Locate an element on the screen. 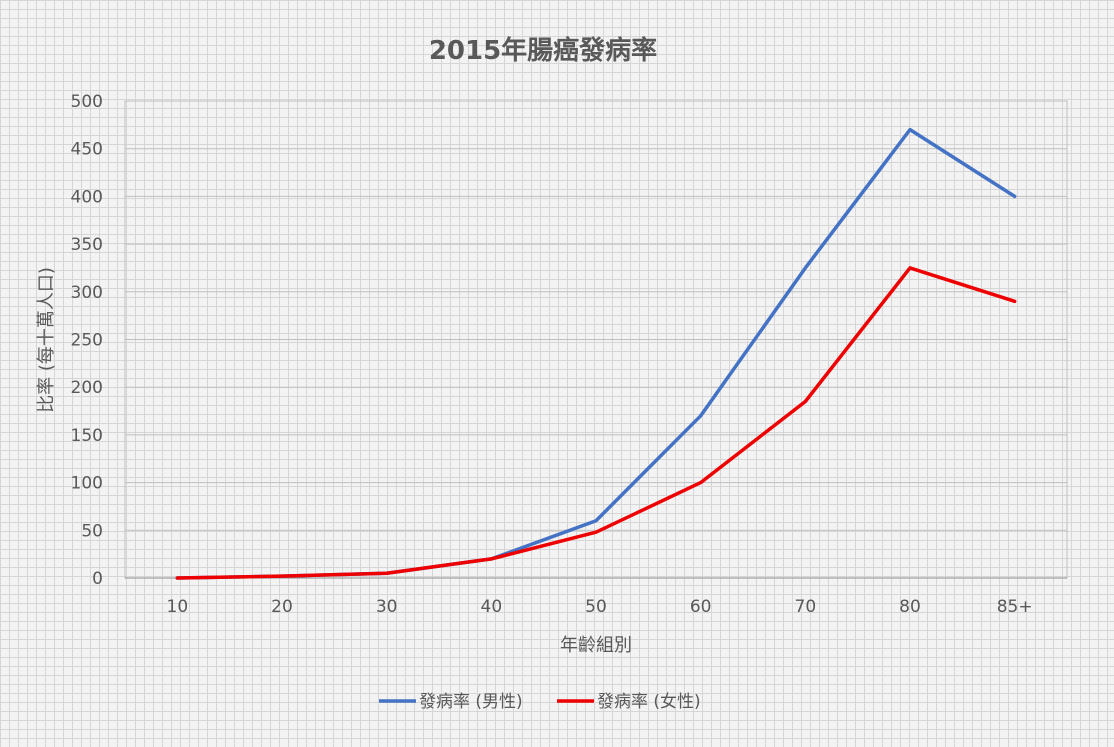 This screenshot has height=747, width=1114. x-tick-label: 80 is located at coordinates (910, 607).